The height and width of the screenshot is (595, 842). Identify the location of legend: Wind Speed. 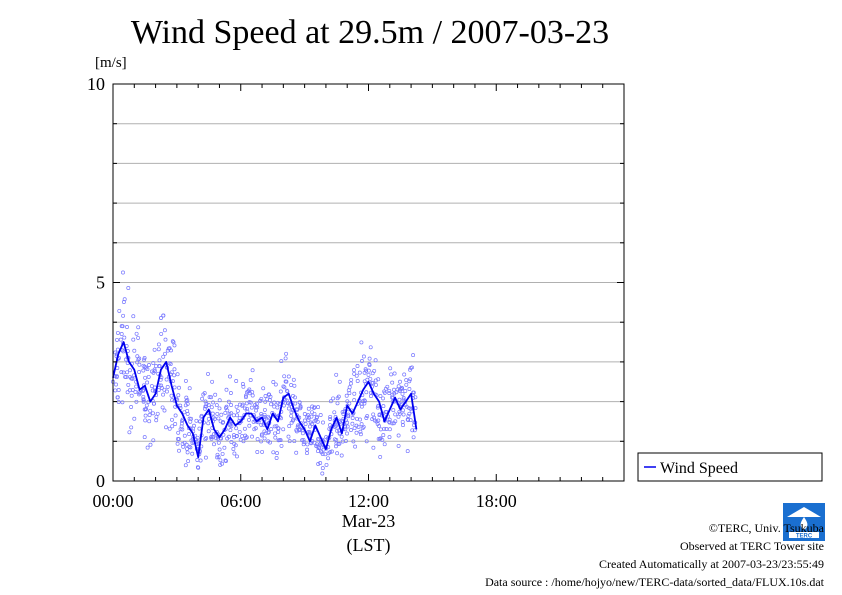
(730, 467).